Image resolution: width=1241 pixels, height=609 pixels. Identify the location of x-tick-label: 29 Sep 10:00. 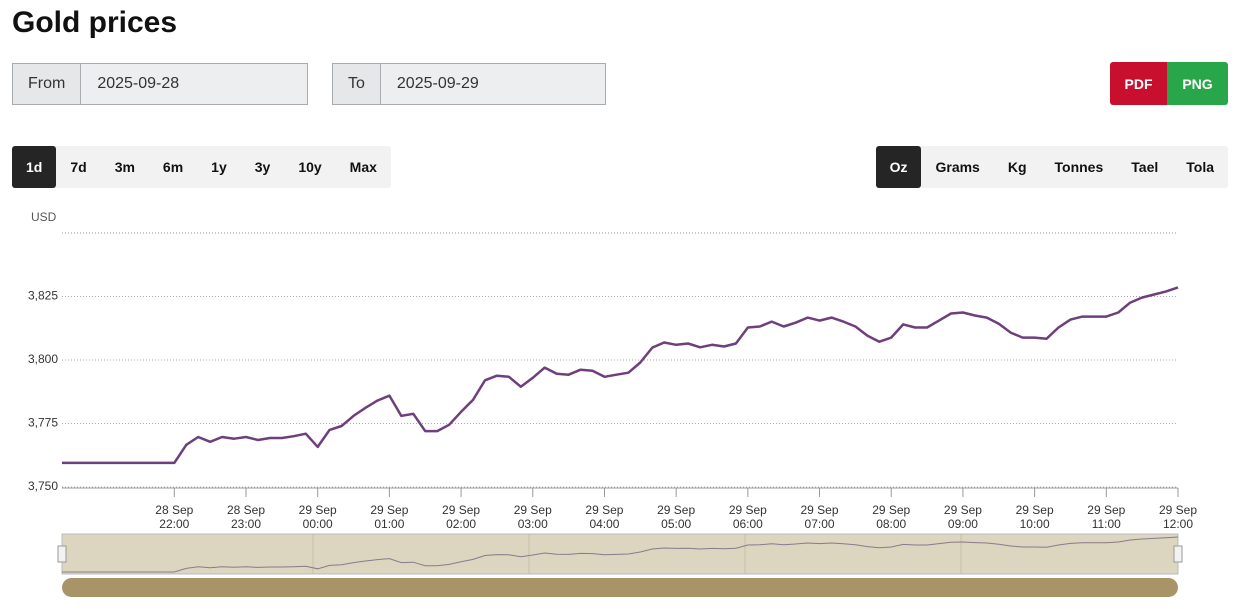
(1034, 517).